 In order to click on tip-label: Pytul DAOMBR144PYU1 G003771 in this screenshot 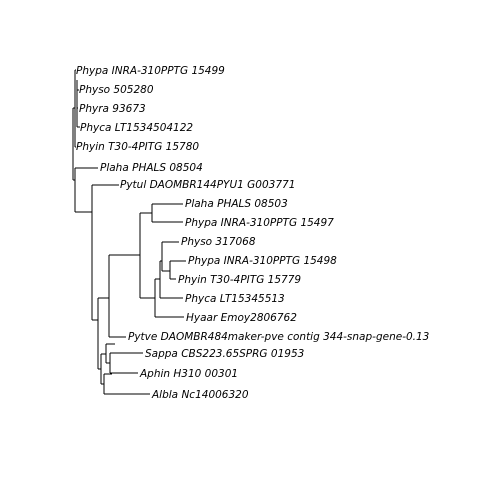, I will do `click(207, 185)`.